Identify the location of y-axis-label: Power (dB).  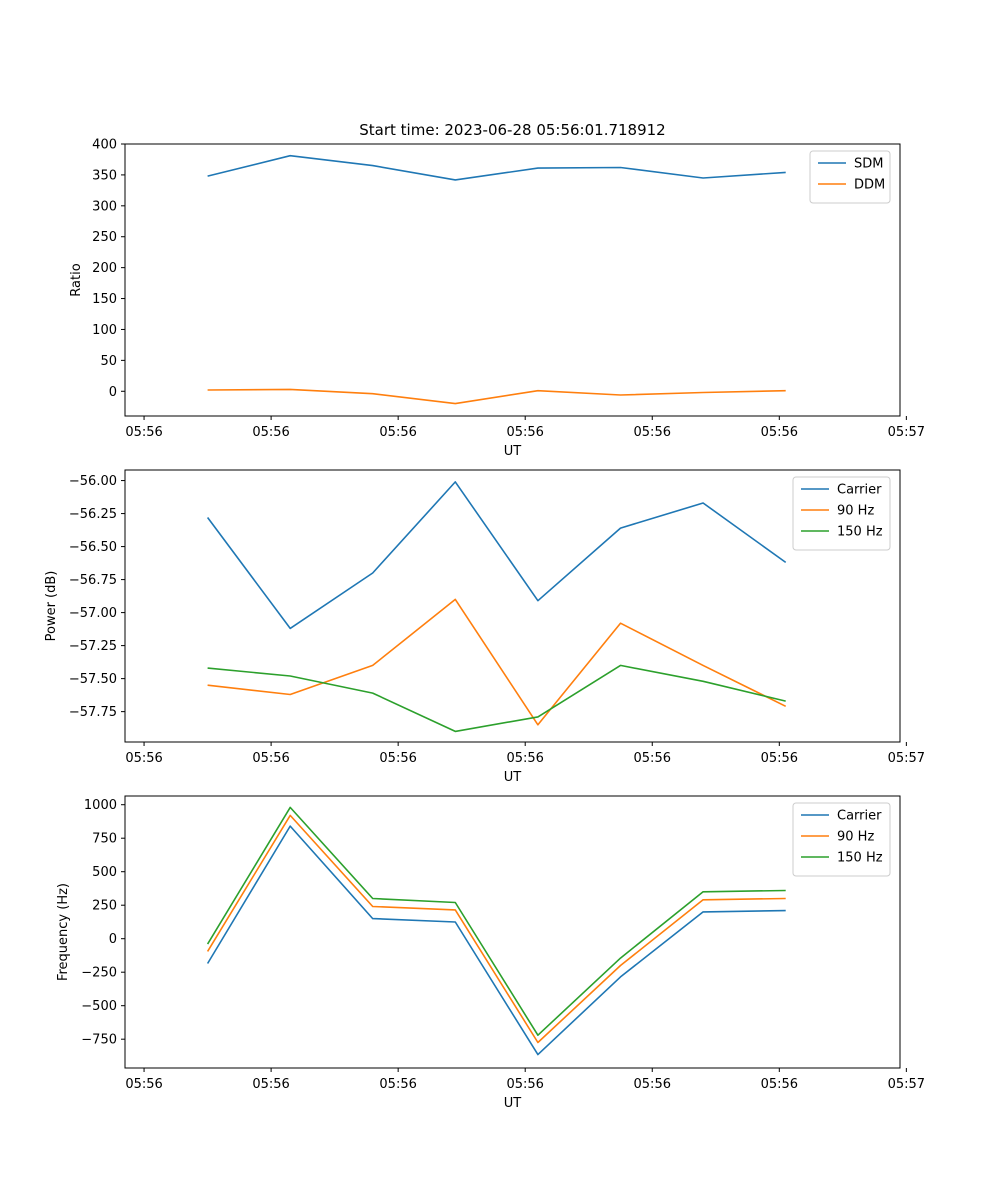
(51, 606).